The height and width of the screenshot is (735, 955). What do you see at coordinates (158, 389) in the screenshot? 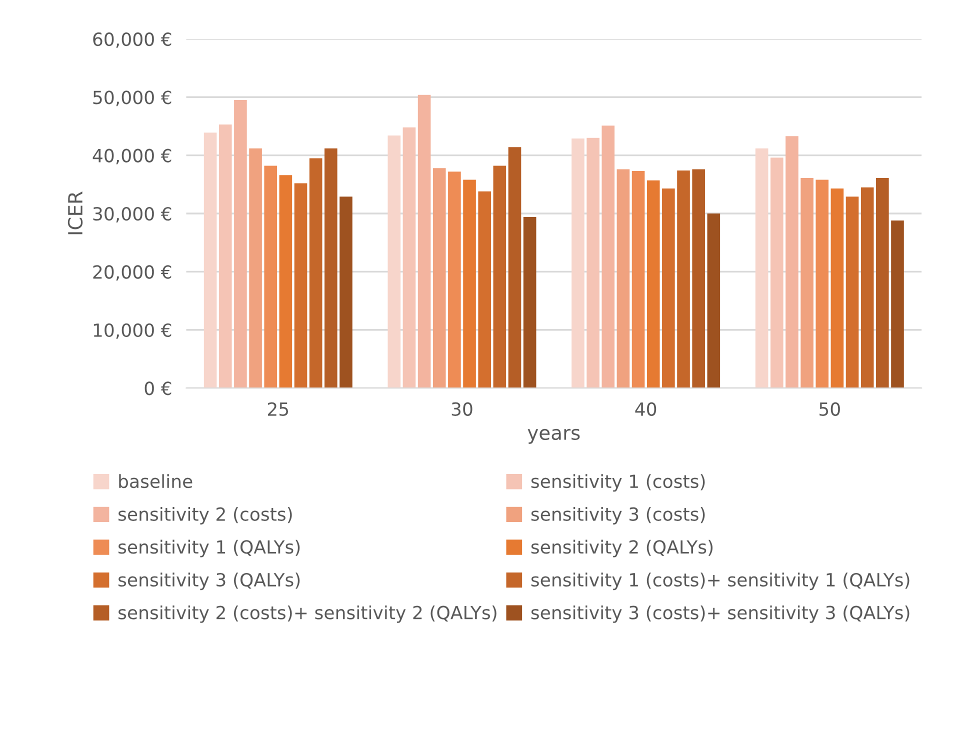
I see `y-tick-label: 0 €` at bounding box center [158, 389].